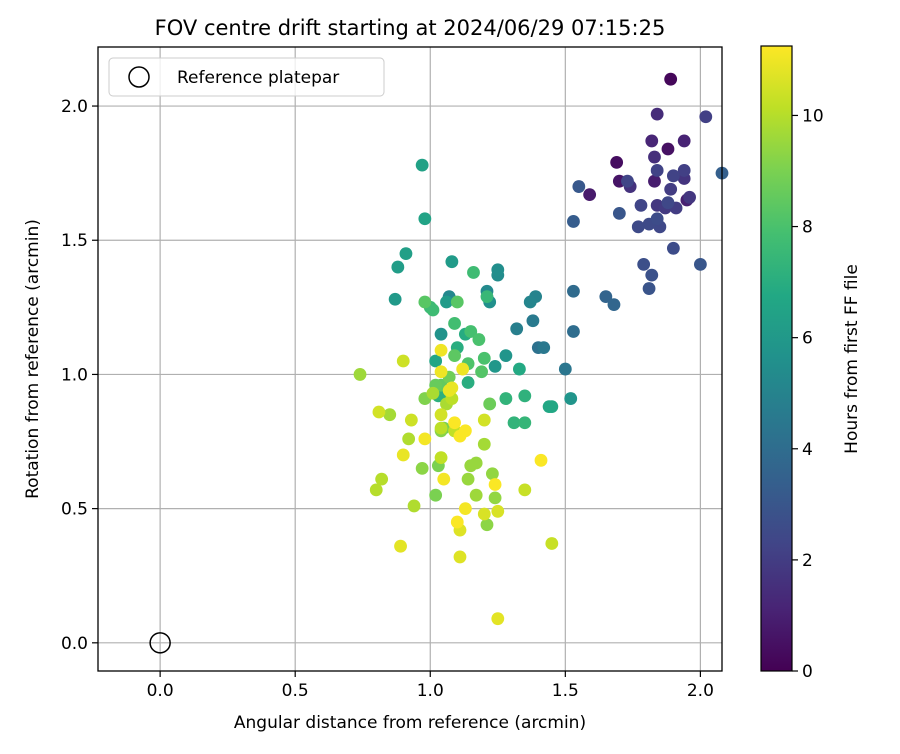 The height and width of the screenshot is (754, 900). I want to click on colorbar: 0 2 4 6 8 10 Hours from first FF file, so click(811, 363).